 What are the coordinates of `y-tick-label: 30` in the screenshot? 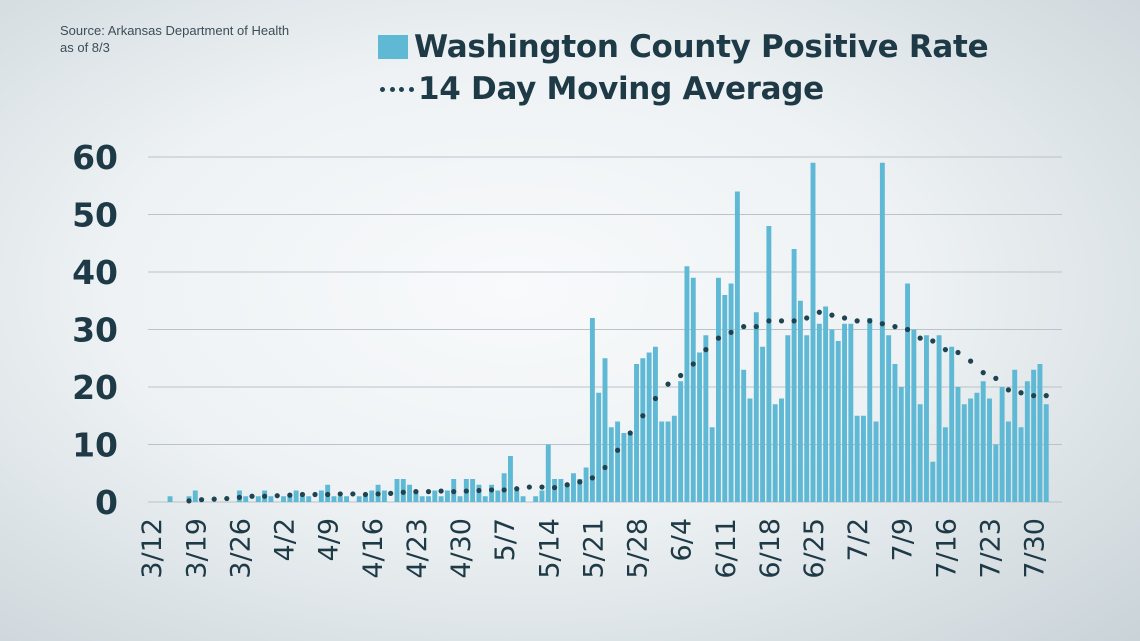 It's located at (95, 330).